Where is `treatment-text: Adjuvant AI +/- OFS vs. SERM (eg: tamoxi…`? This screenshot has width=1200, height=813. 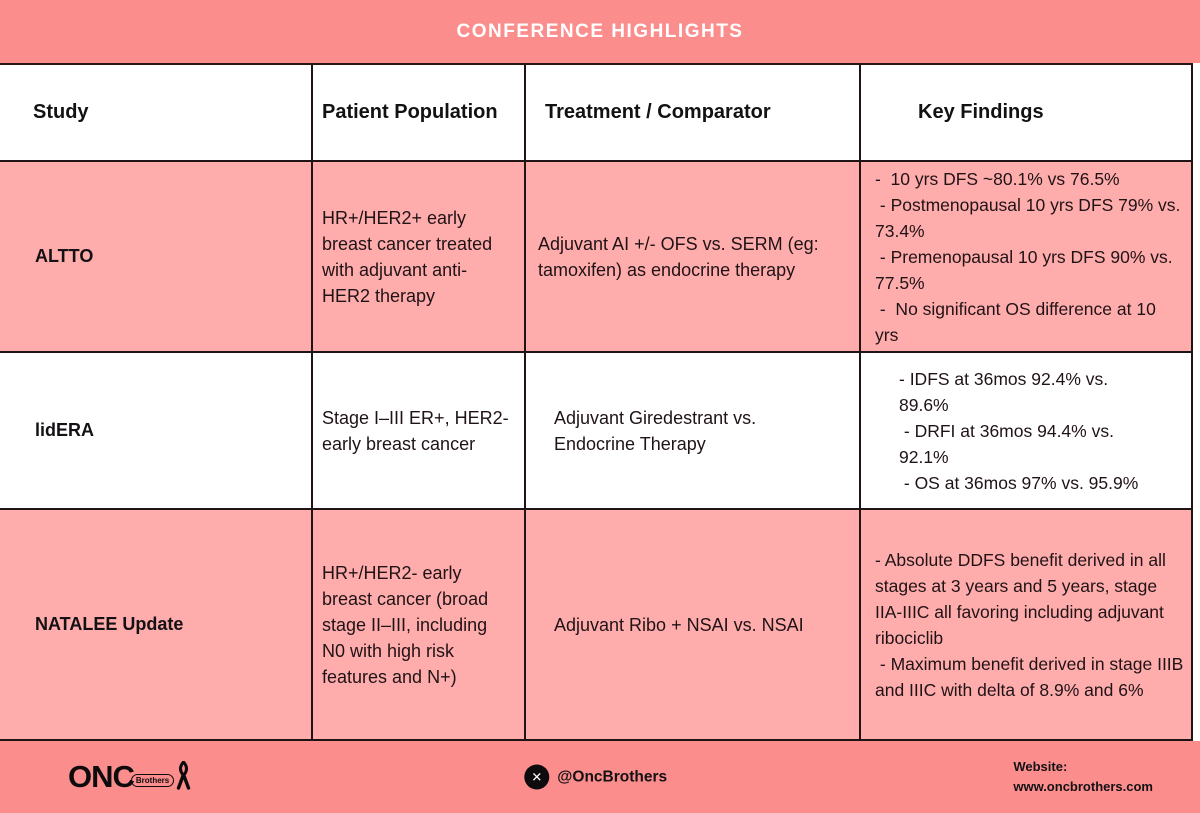 treatment-text: Adjuvant AI +/- OFS vs. SERM (eg: tamoxi… is located at coordinates (678, 256).